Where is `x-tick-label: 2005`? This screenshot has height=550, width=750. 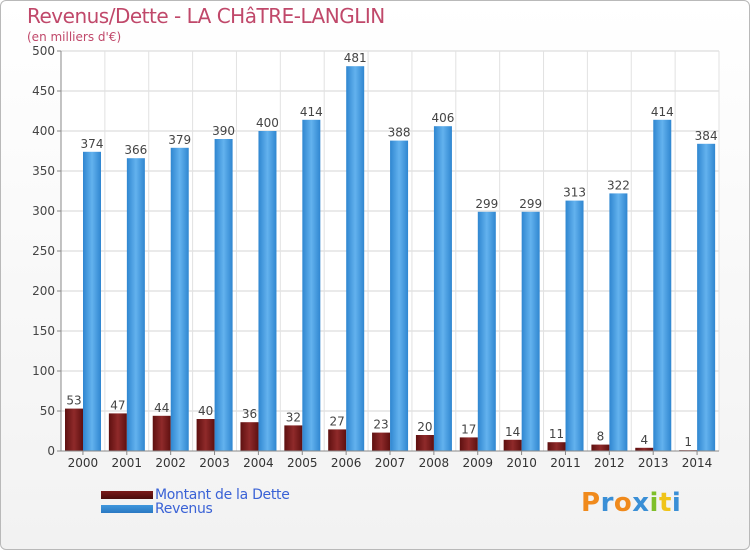 x-tick-label: 2005 is located at coordinates (302, 463).